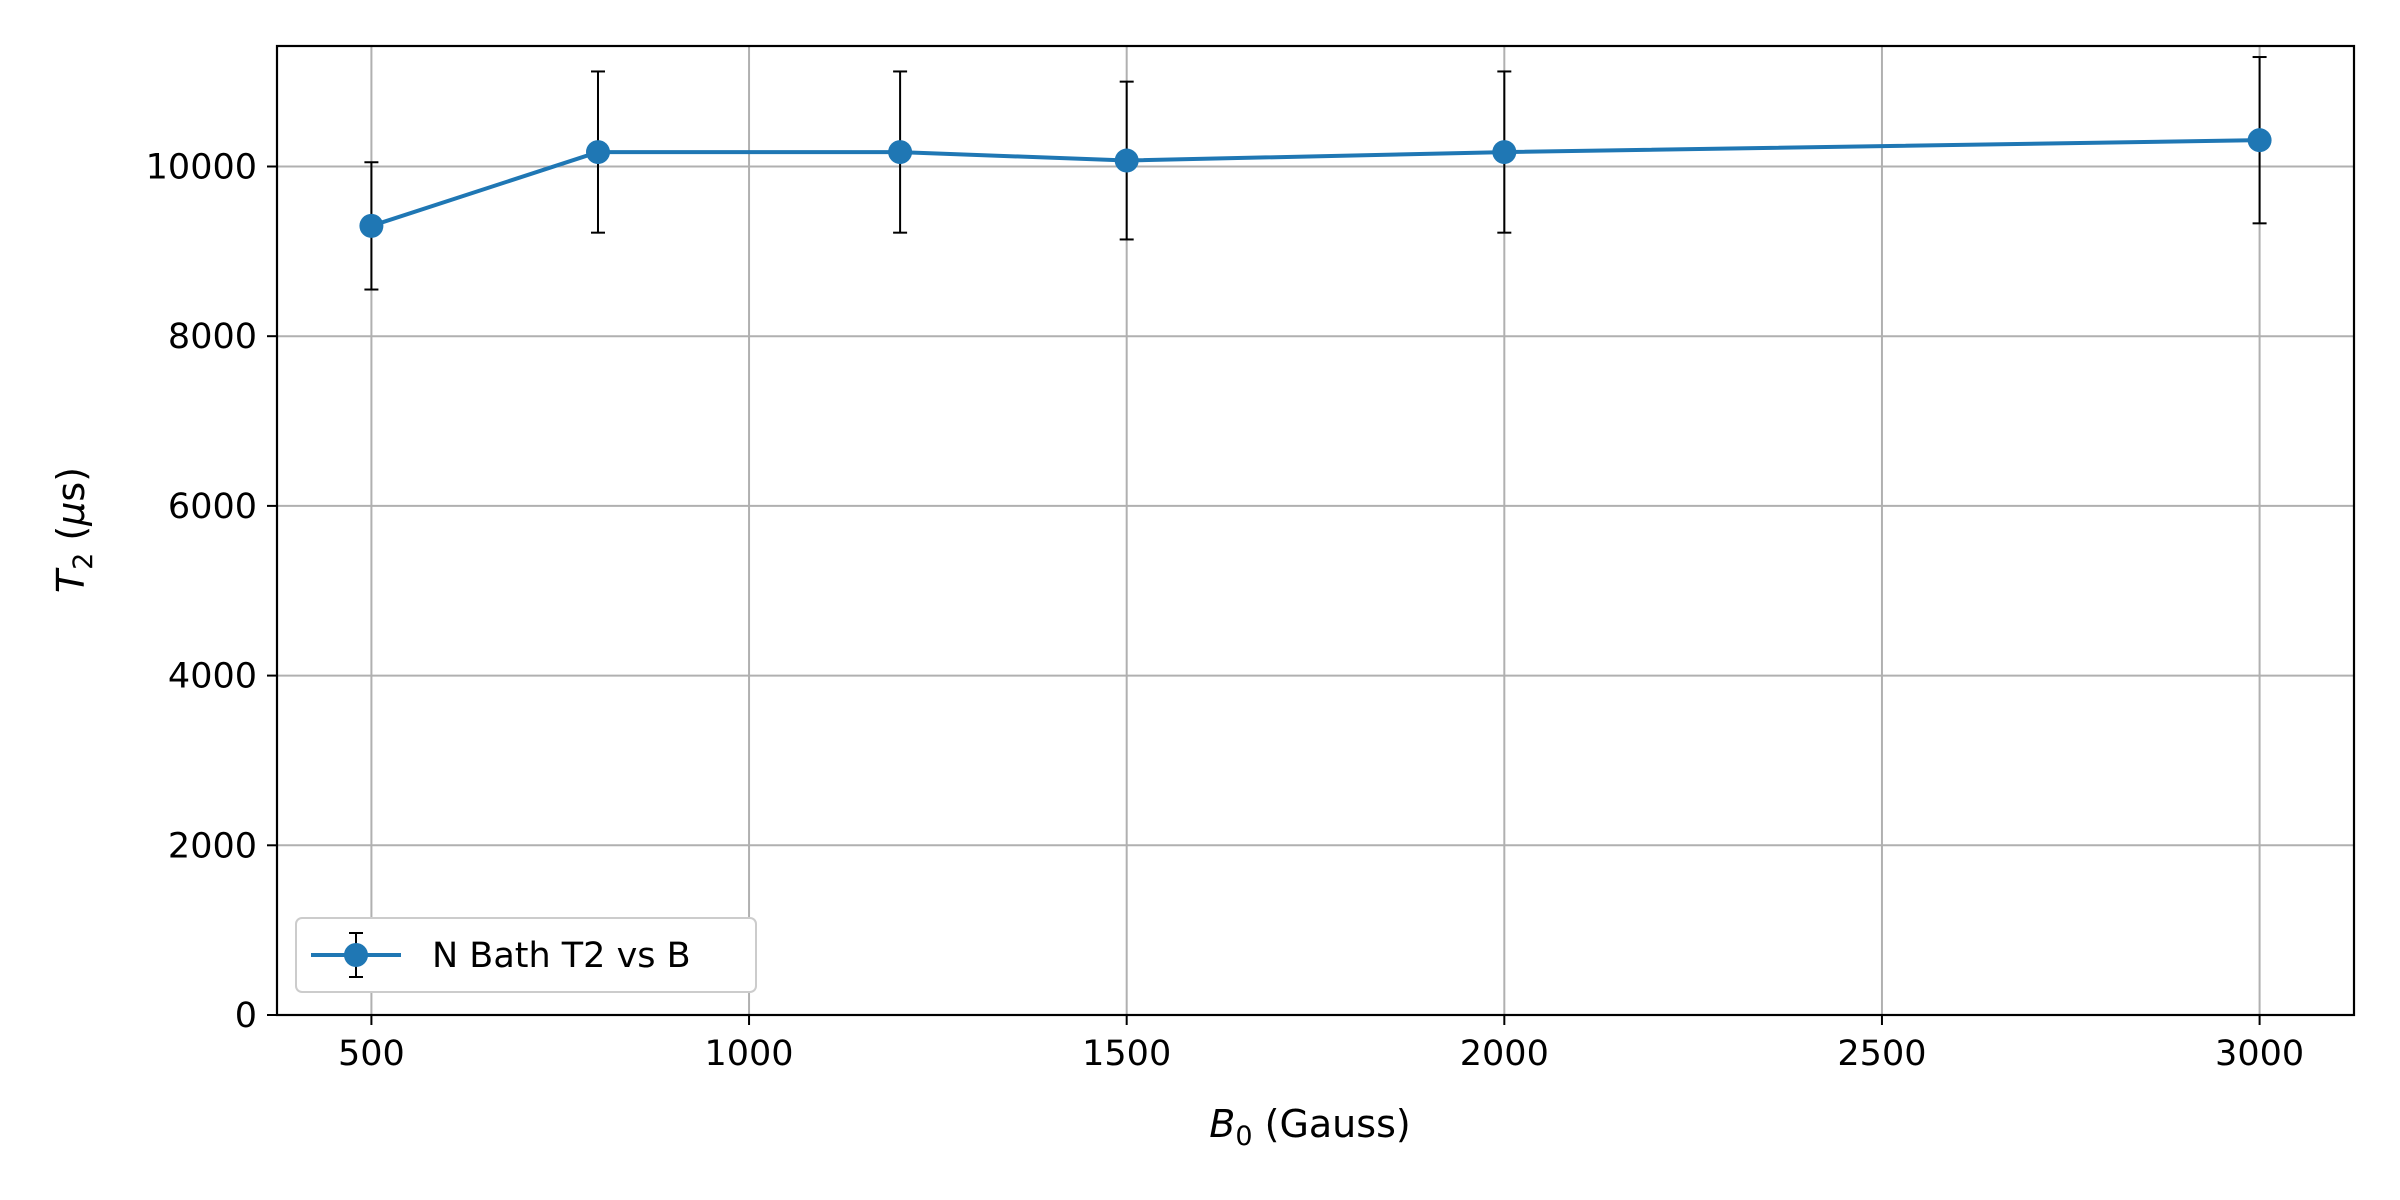 Image resolution: width=2400 pixels, height=1200 pixels. What do you see at coordinates (1504, 1054) in the screenshot?
I see `x-tick-label: 2000` at bounding box center [1504, 1054].